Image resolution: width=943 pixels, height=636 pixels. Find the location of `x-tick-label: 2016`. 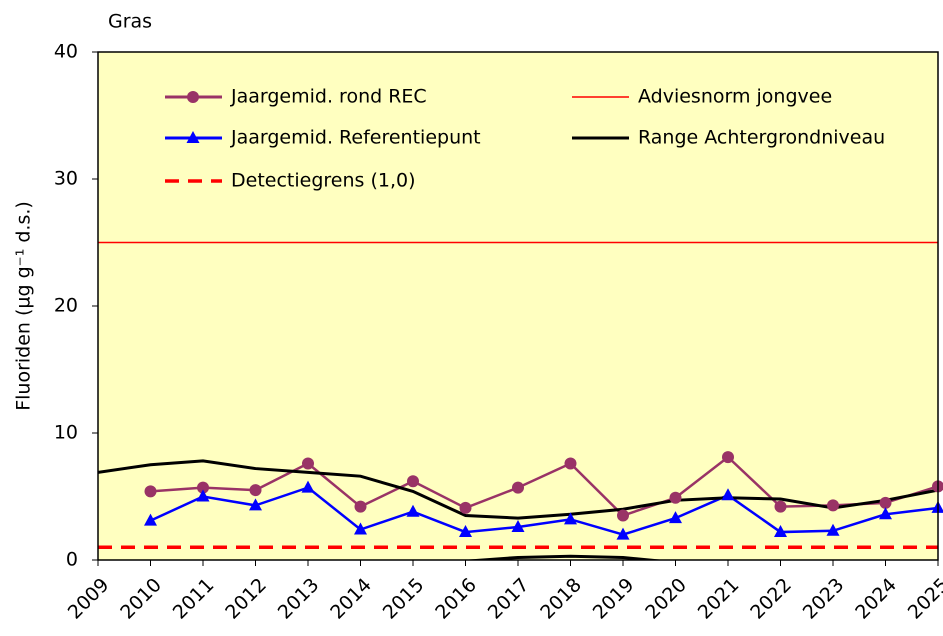

x-tick-label: 2016 is located at coordinates (456, 599).